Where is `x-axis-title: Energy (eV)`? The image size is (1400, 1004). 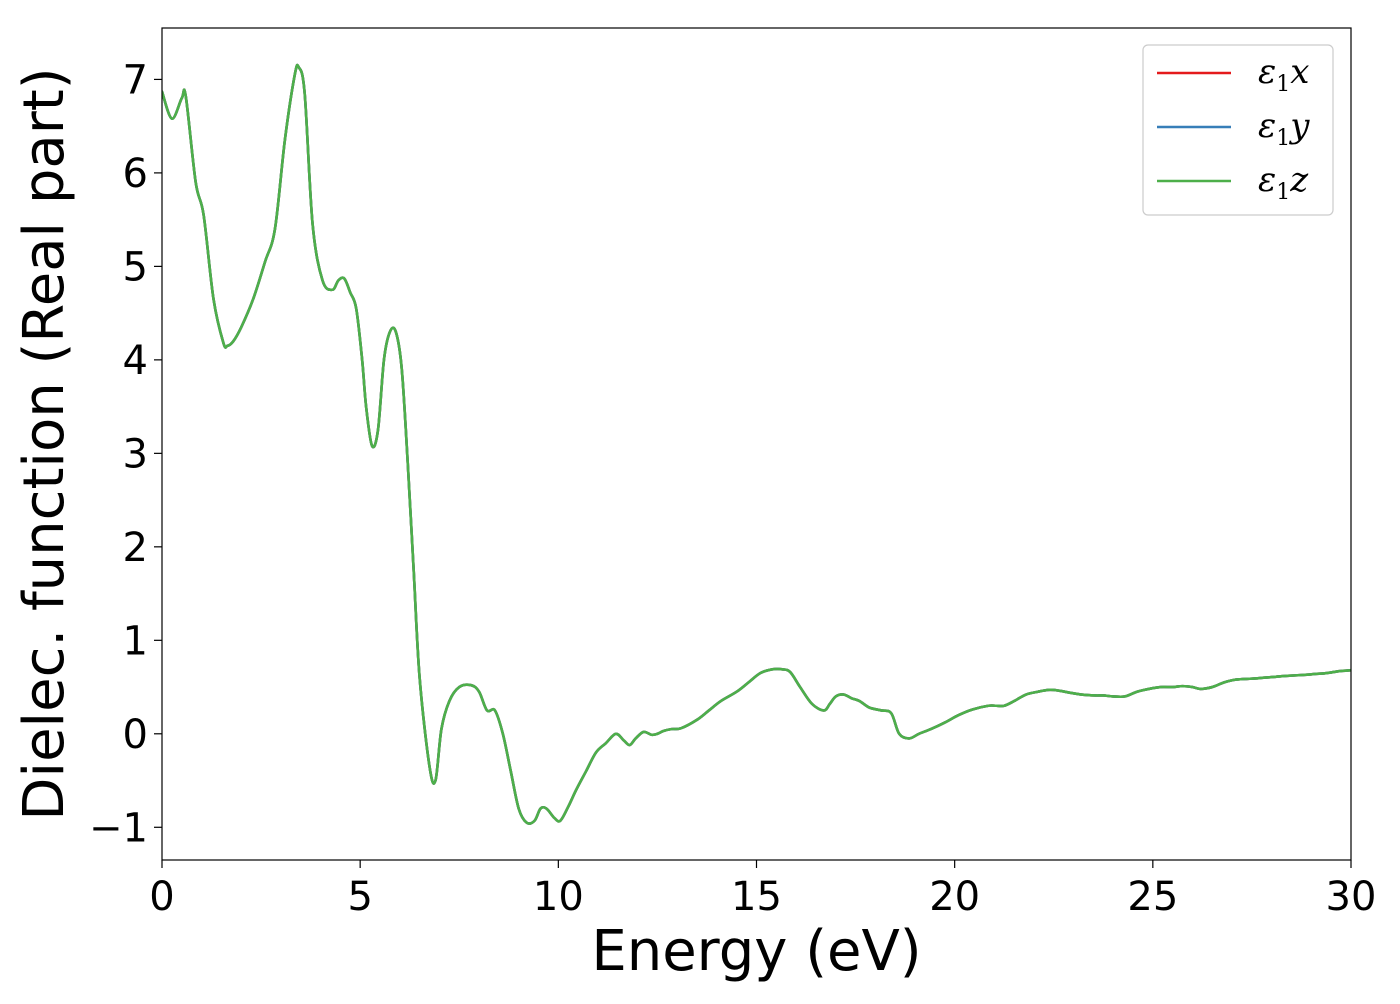 x-axis-title: Energy (eV) is located at coordinates (756, 951).